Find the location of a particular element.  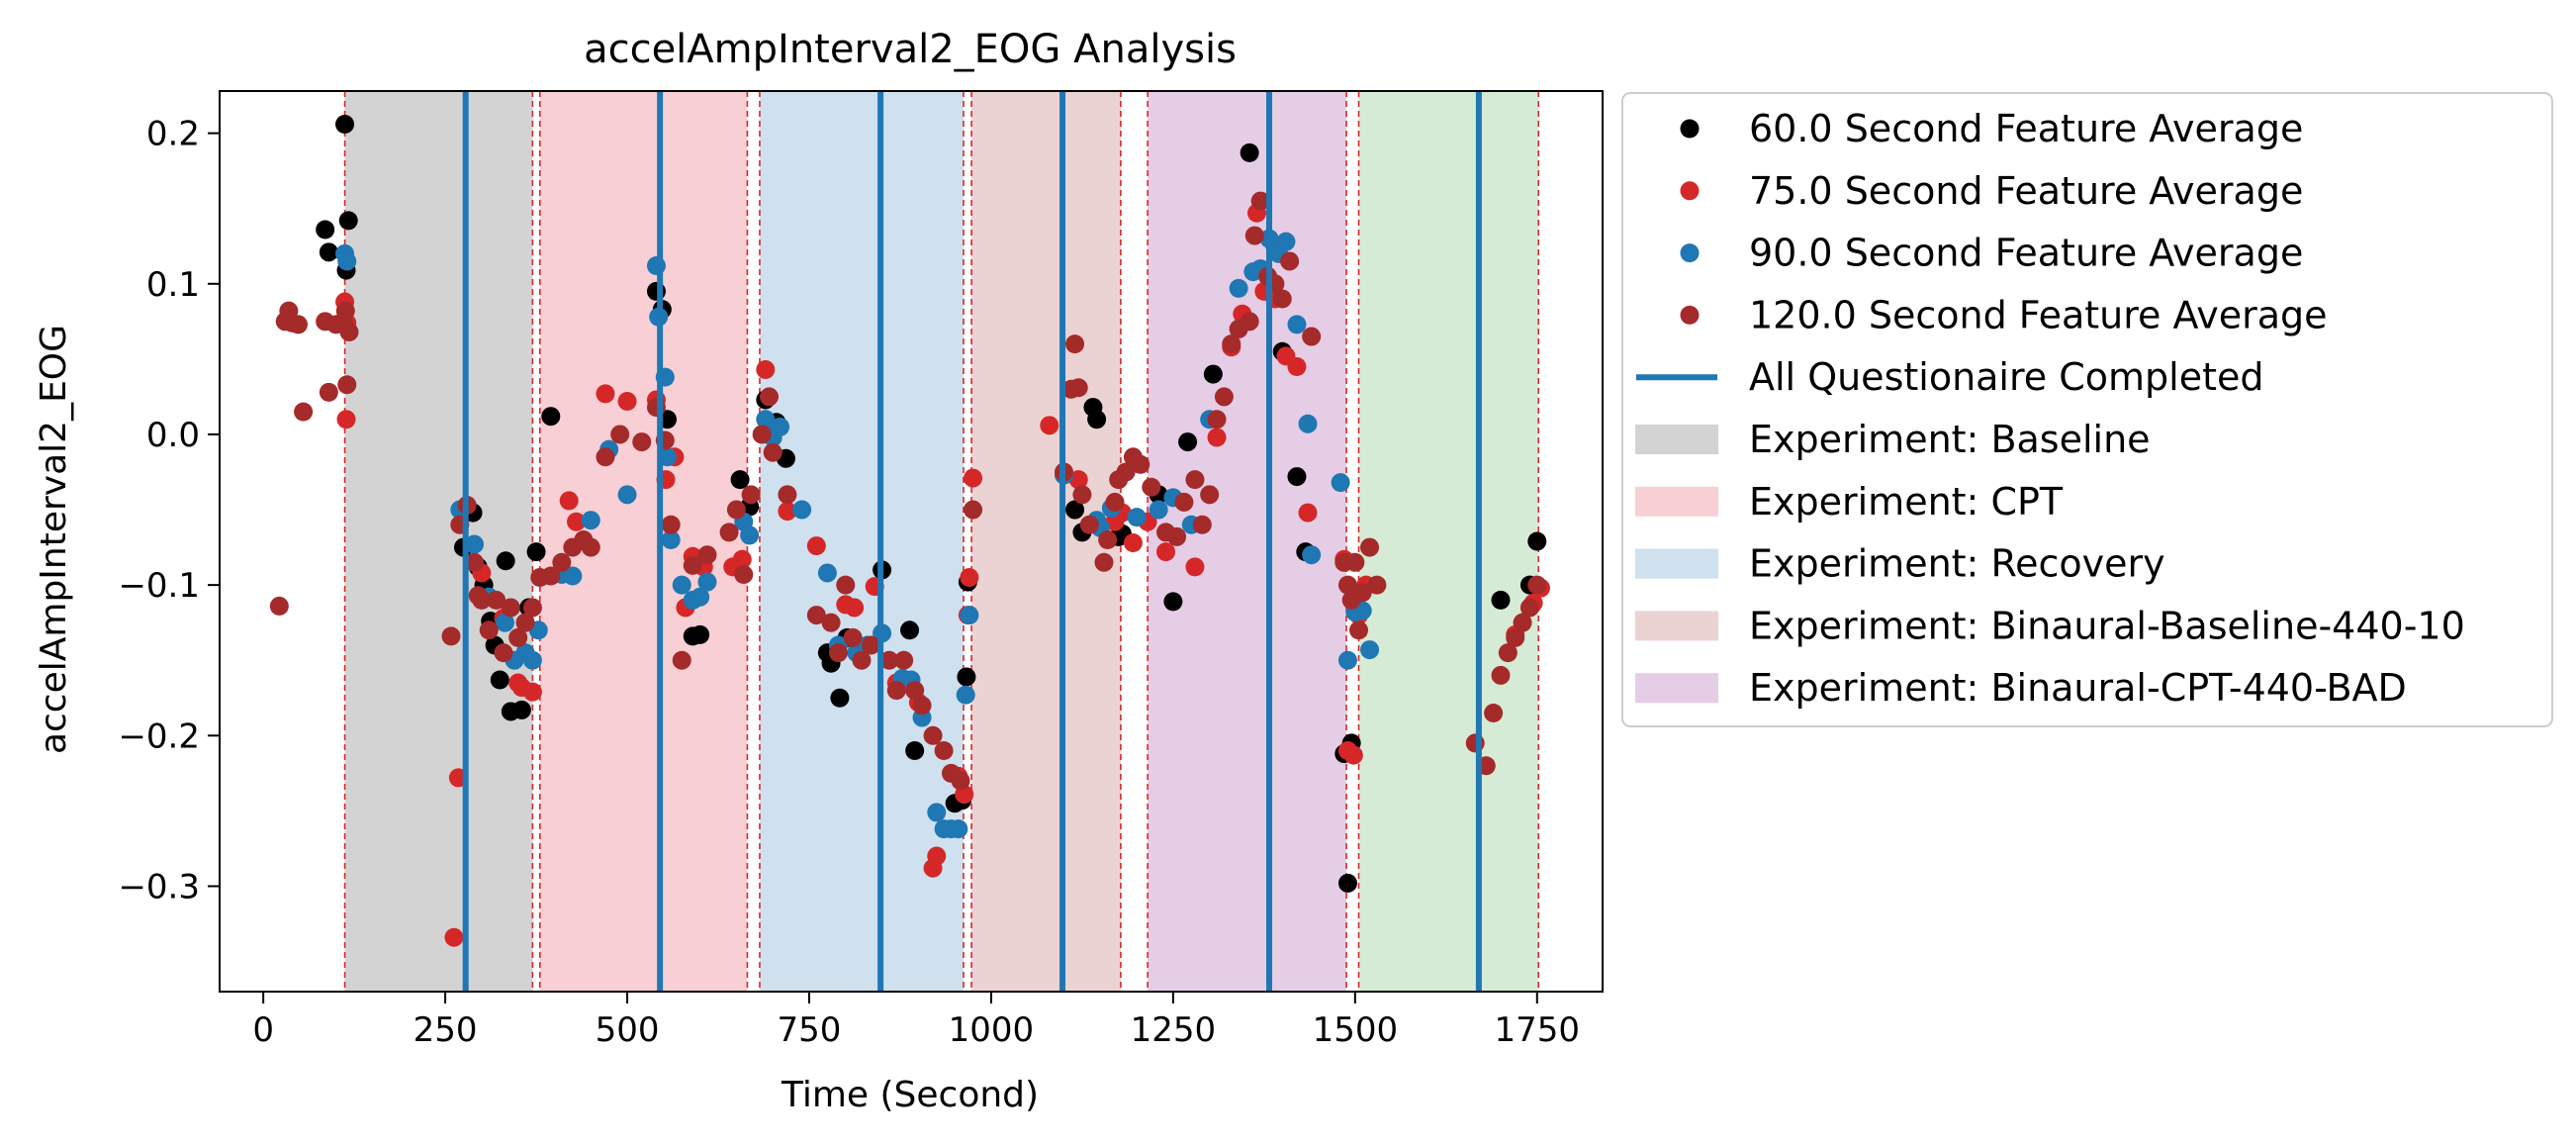

legend-label: All Questionaire Completed is located at coordinates (2006, 377).